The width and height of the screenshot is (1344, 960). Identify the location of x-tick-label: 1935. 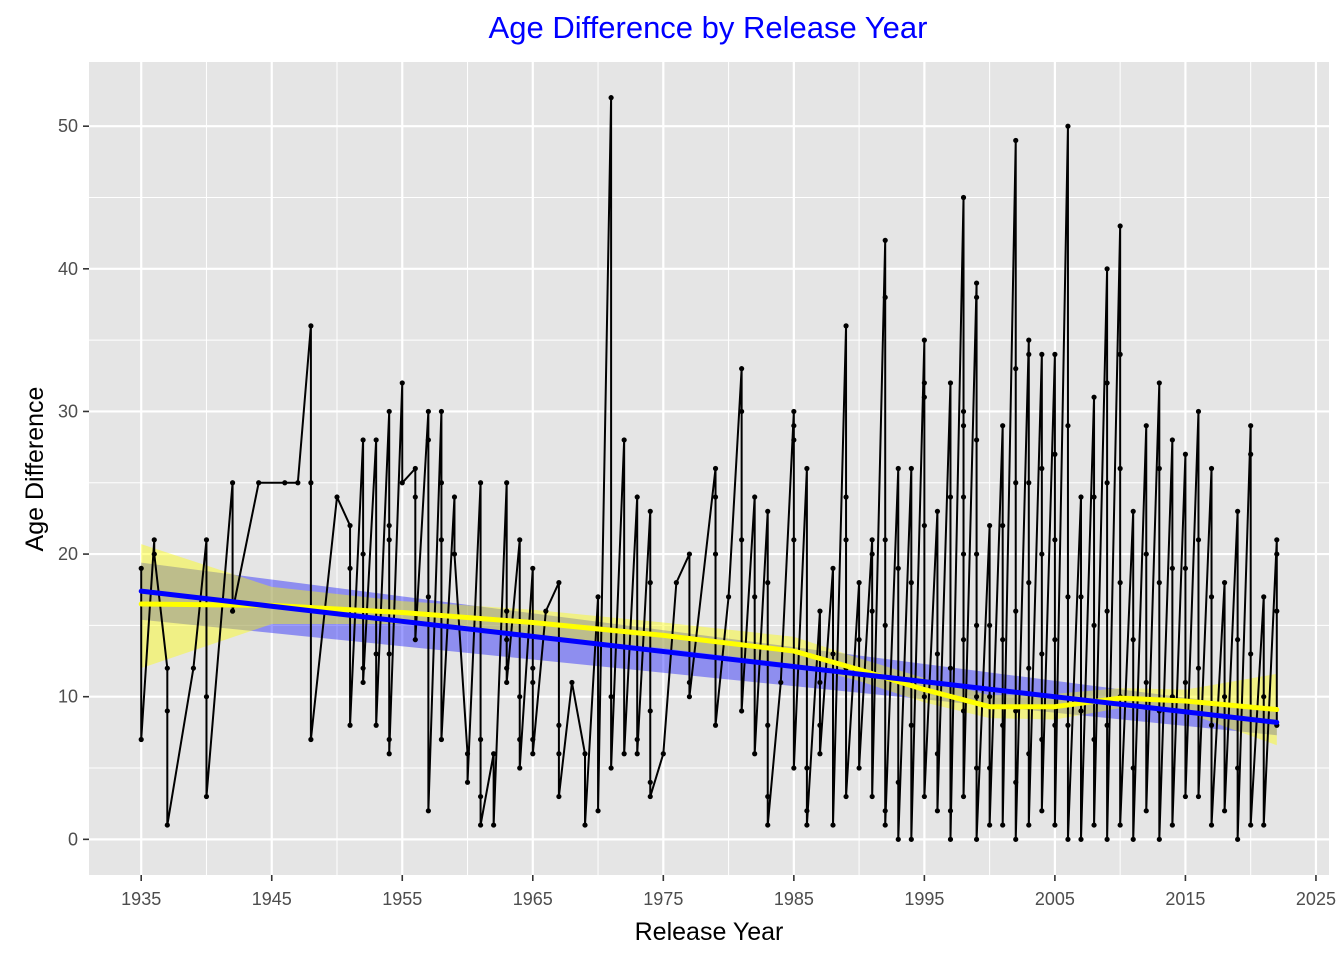
(141, 899).